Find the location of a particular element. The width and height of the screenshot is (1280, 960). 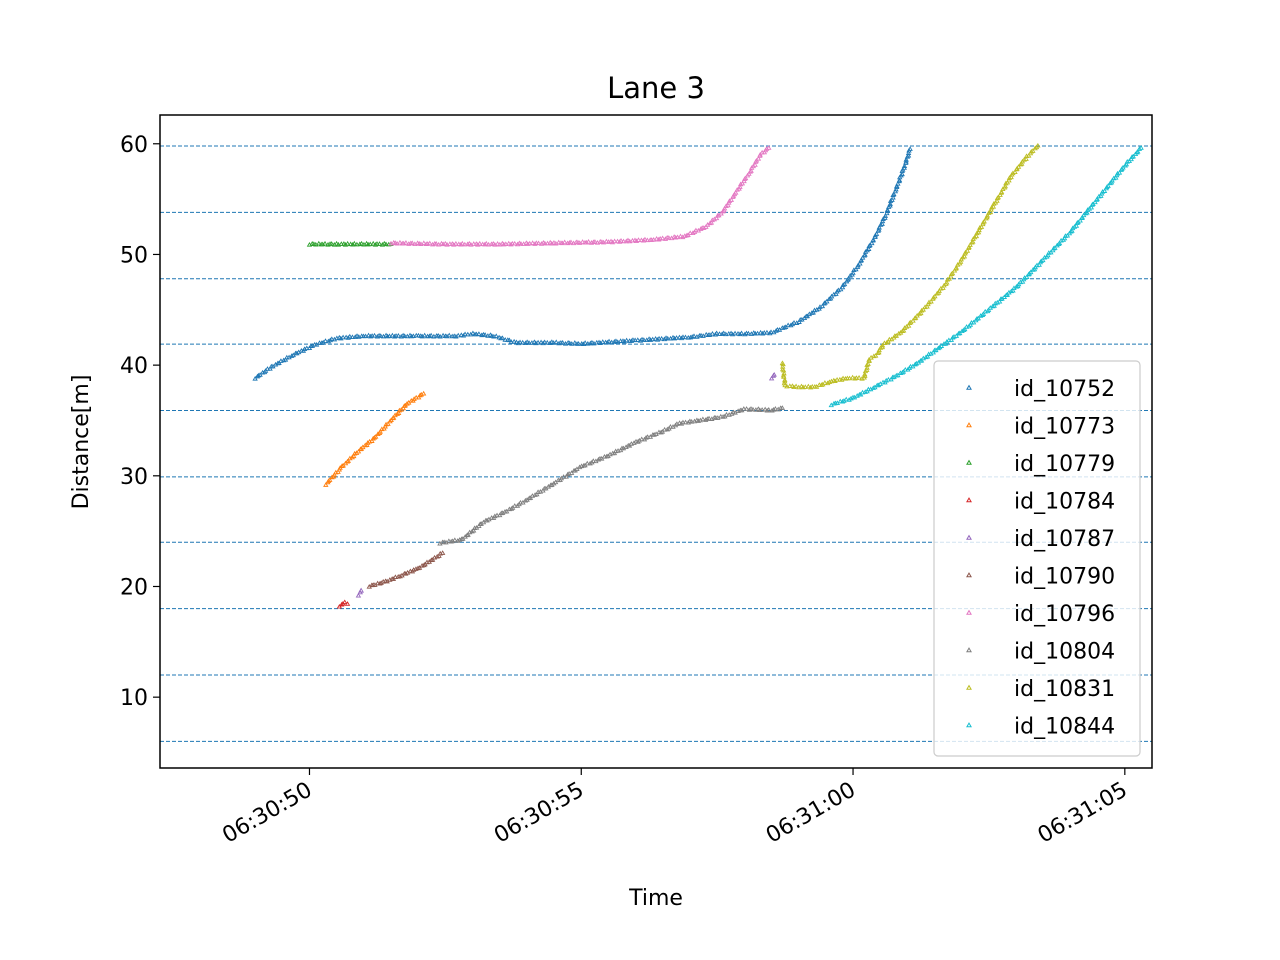

y-tick-label: 50 is located at coordinates (134, 255).